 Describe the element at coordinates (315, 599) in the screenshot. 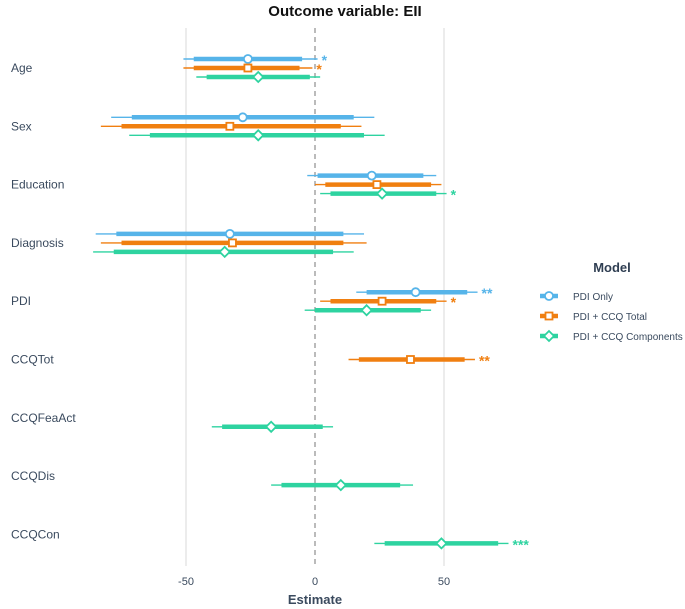

I see `x-axis-label: Estimate` at that location.